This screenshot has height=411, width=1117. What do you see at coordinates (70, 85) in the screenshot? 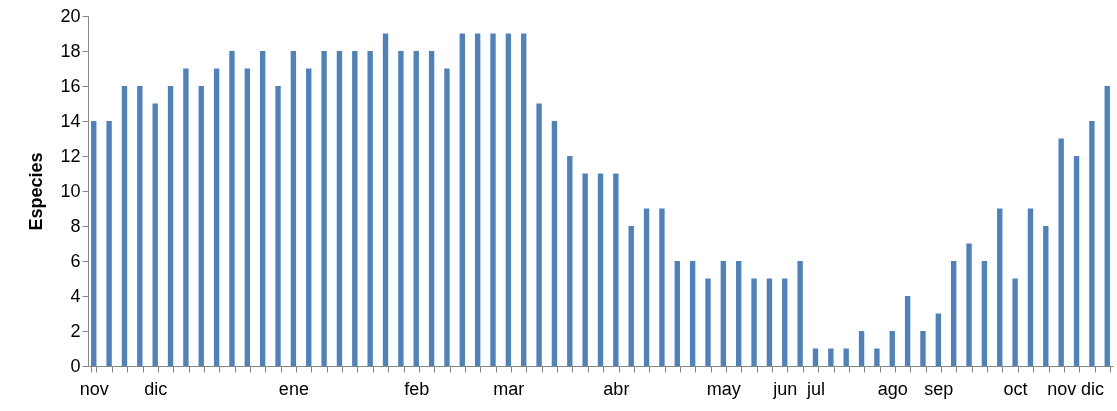
I see `y-tick-label: 16` at bounding box center [70, 85].